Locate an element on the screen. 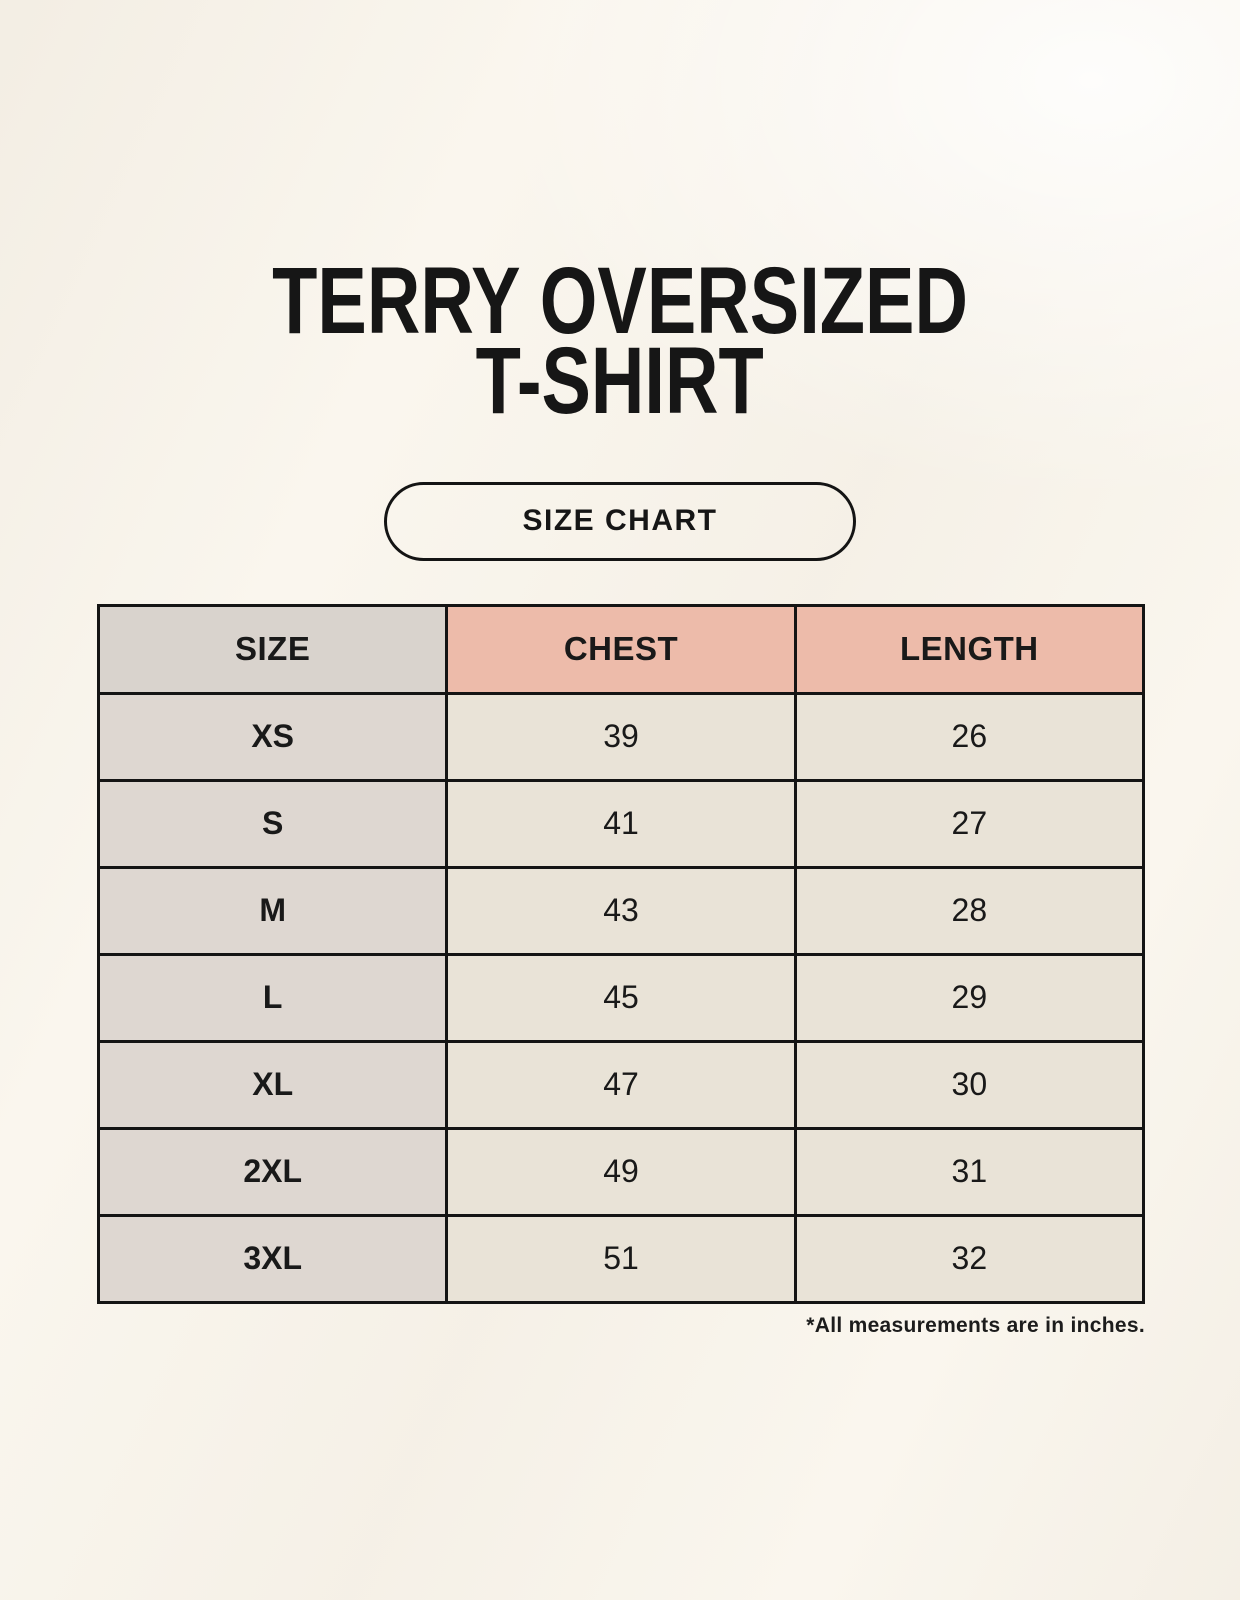 This screenshot has width=1240, height=1600. header-row: SIZE CHEST LENGTH is located at coordinates (621, 649).